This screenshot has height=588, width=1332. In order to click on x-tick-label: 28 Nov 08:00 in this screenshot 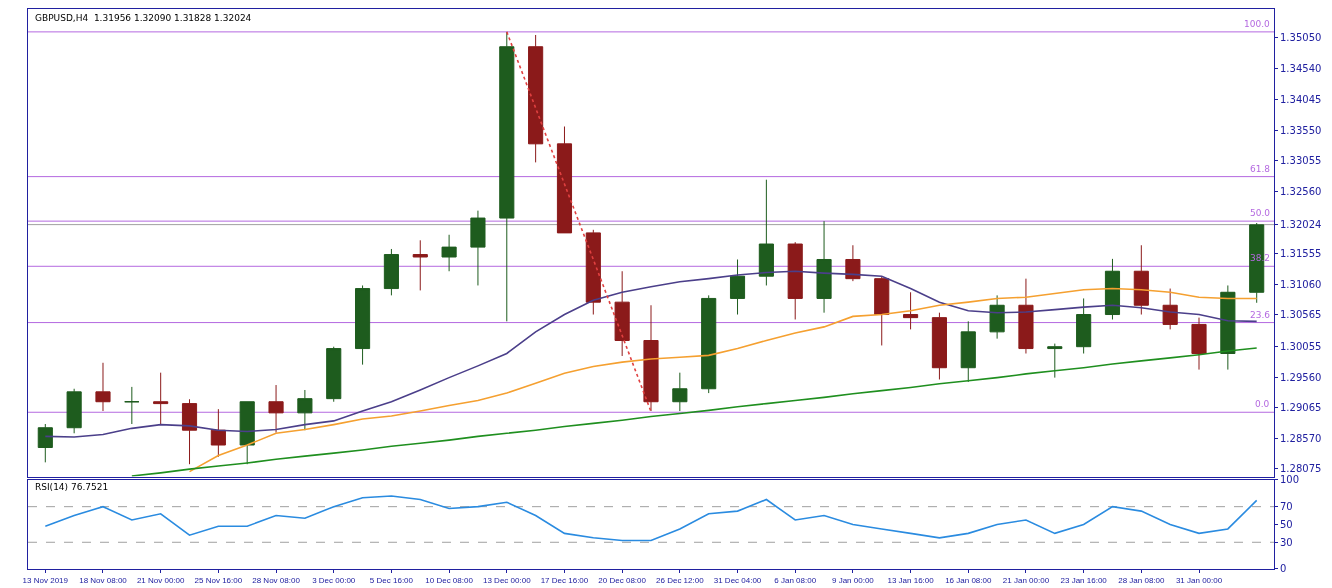, I will do `click(276, 580)`.